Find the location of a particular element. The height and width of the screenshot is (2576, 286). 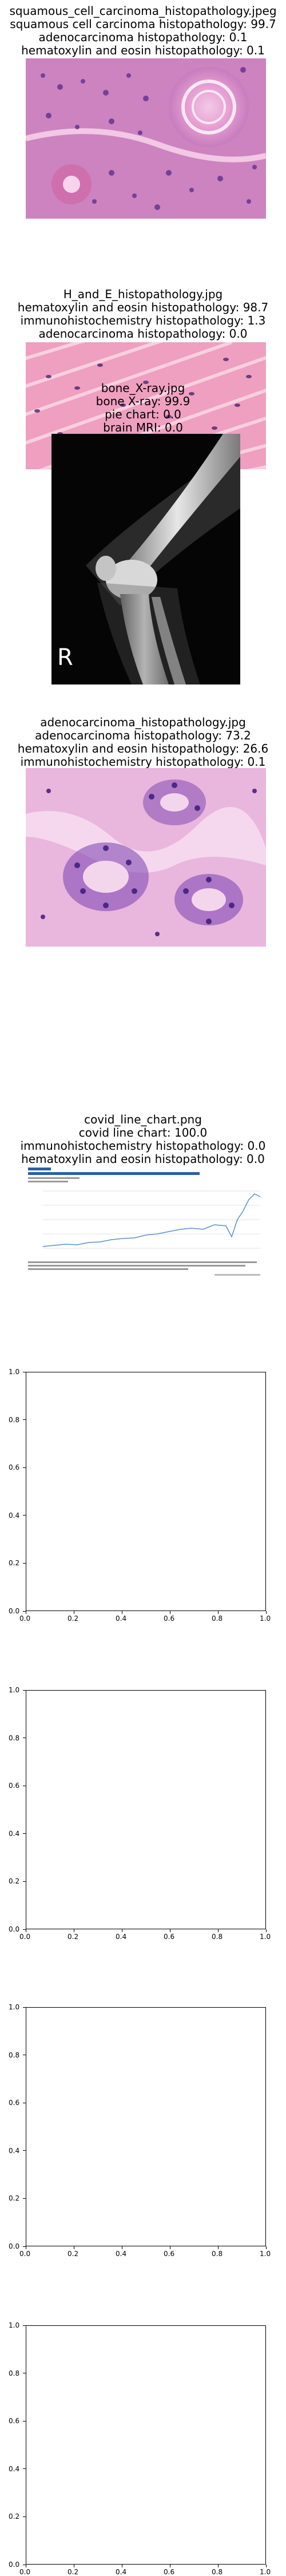

panel-3-score-2: pie chart: 0.0 is located at coordinates (143, 414).